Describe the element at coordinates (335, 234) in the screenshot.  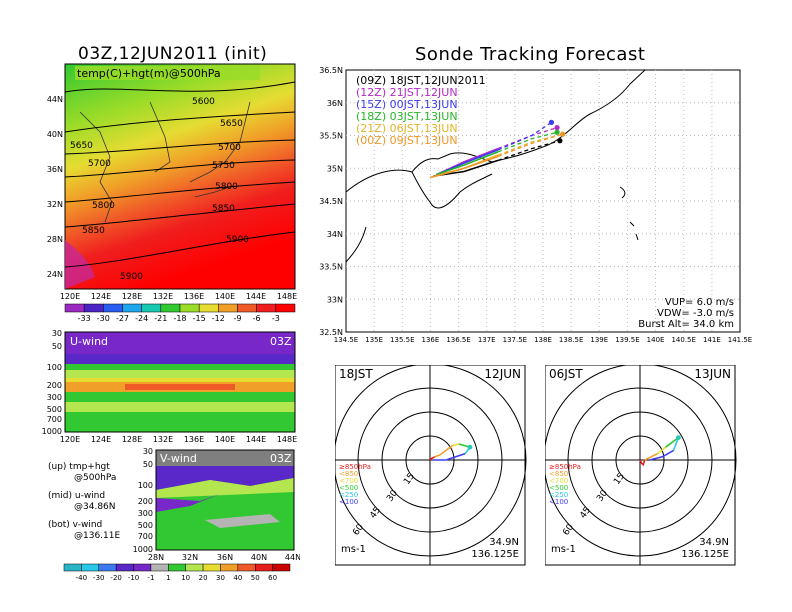
I see `lat-tick-label: 34N` at that location.